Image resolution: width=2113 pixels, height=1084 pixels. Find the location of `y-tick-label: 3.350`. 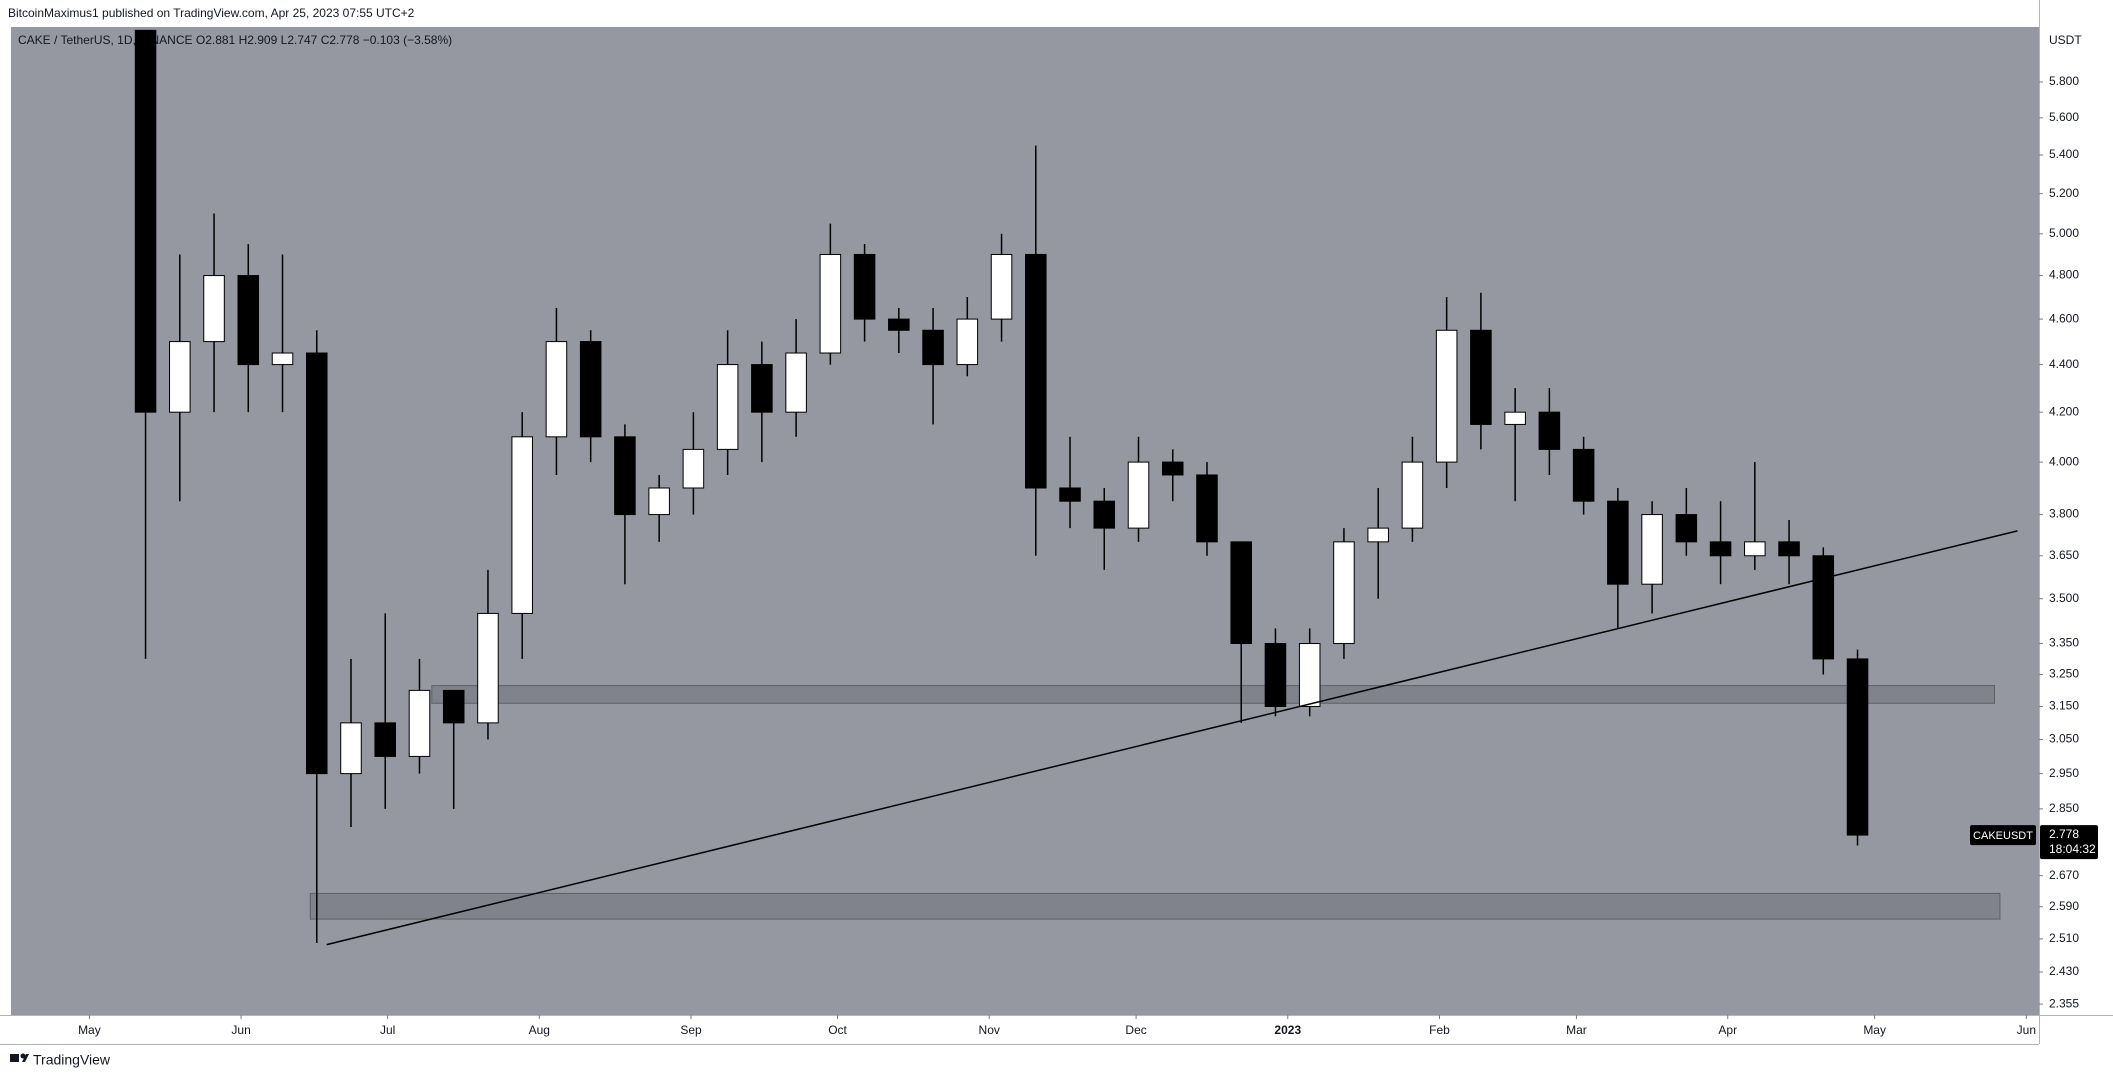

y-tick-label: 3.350 is located at coordinates (2064, 643).